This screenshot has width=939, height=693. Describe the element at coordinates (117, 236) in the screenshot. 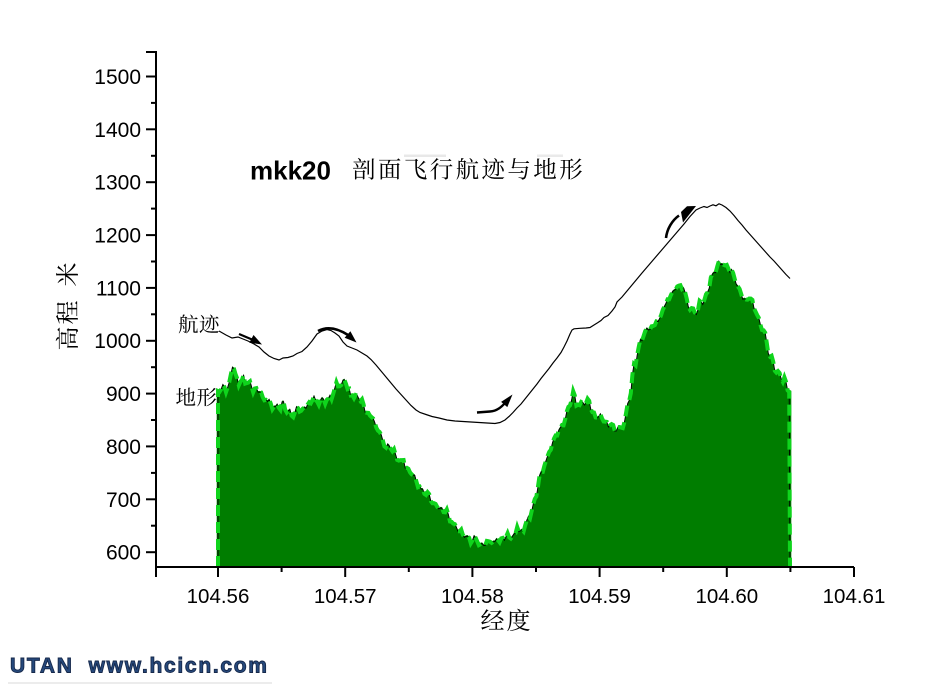

I see `svg-text: 1200` at that location.